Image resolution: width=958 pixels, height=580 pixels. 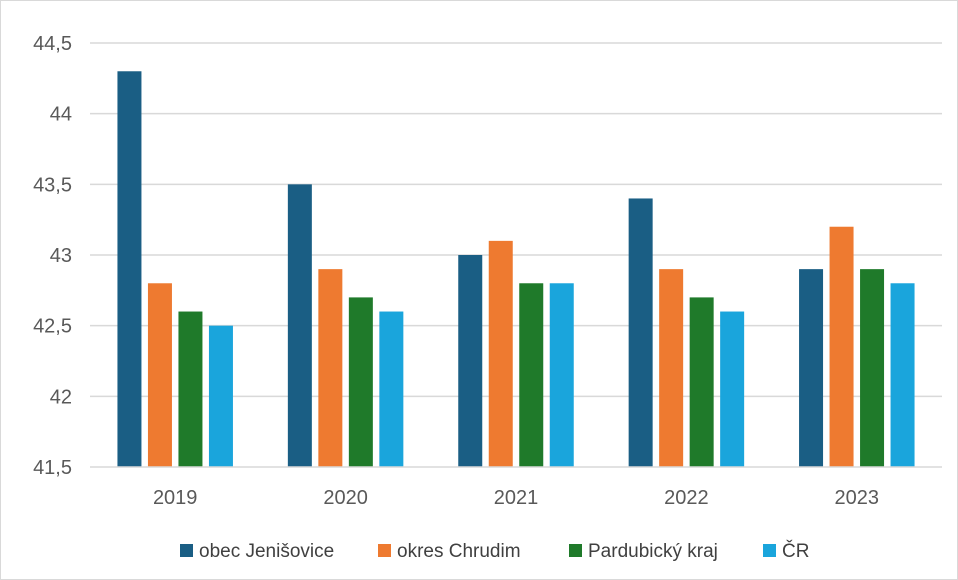 I want to click on x-axis-ticks: 2019 2020 2021 2022 2023, so click(x=516, y=498).